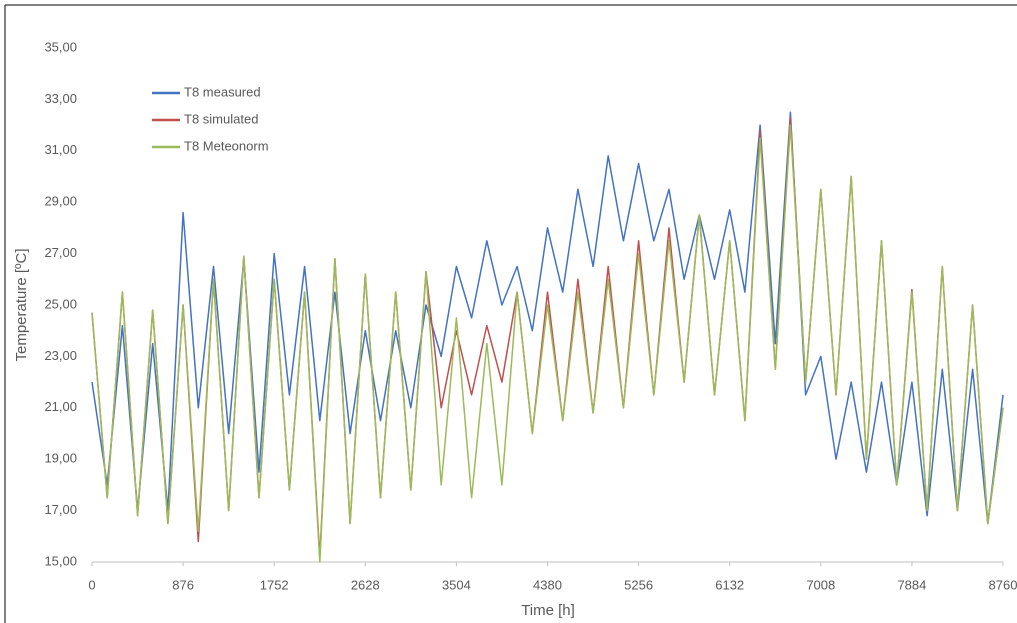  I want to click on y-tick-label: 27,00, so click(60, 252).